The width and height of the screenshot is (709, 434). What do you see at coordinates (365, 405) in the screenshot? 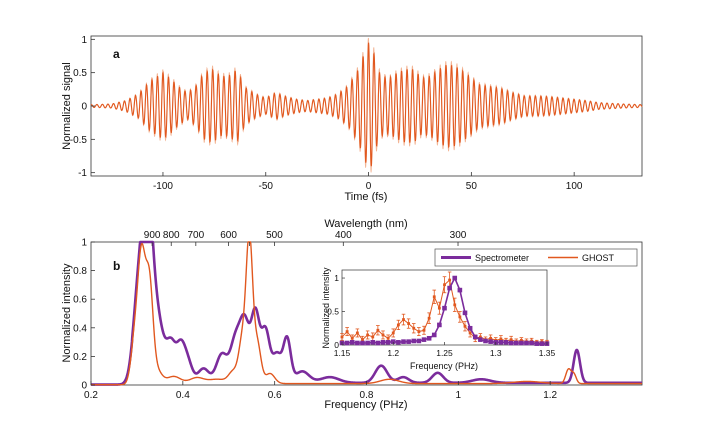
I see `panel-b-x-axis-label: Frequency (PHz)` at bounding box center [365, 405].